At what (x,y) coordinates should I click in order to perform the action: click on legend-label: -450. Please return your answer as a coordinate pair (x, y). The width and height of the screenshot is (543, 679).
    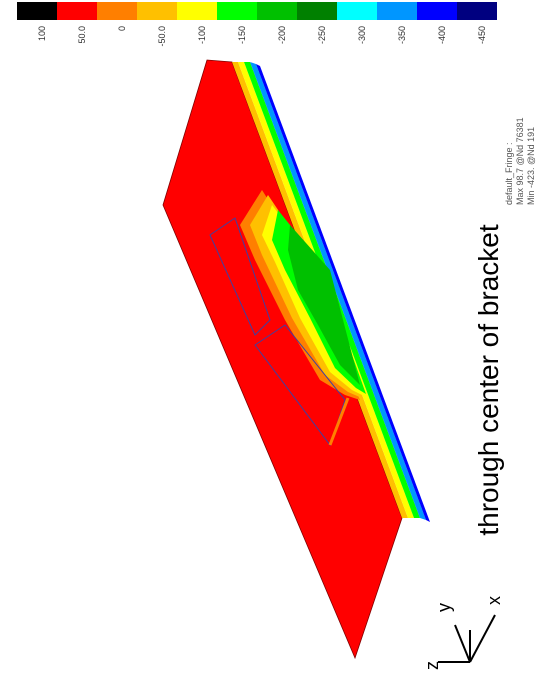
    Looking at the image, I should click on (482, 35).